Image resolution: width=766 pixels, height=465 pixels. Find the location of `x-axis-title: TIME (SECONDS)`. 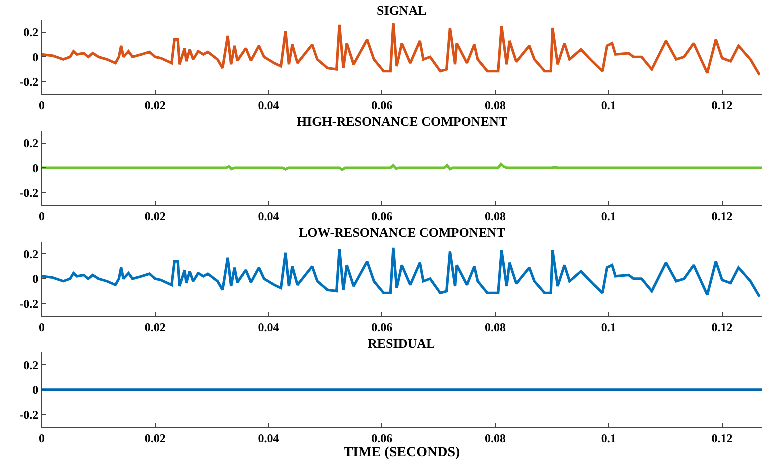

x-axis-title: TIME (SECONDS) is located at coordinates (402, 453).